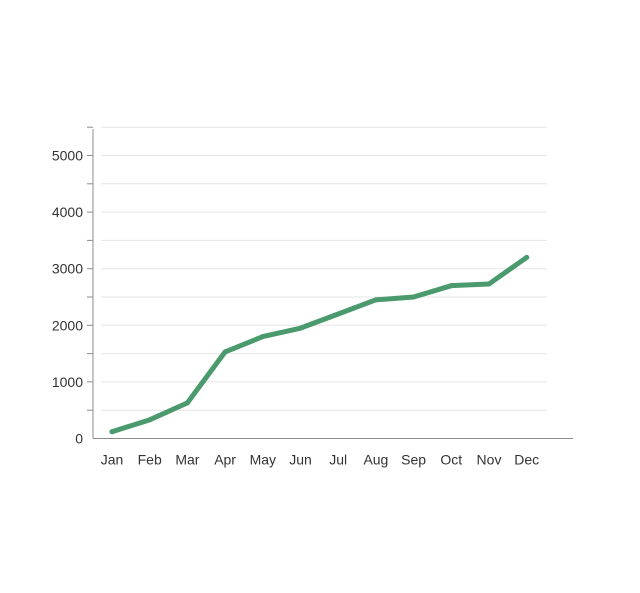  I want to click on x-tick-label: Jun, so click(300, 460).